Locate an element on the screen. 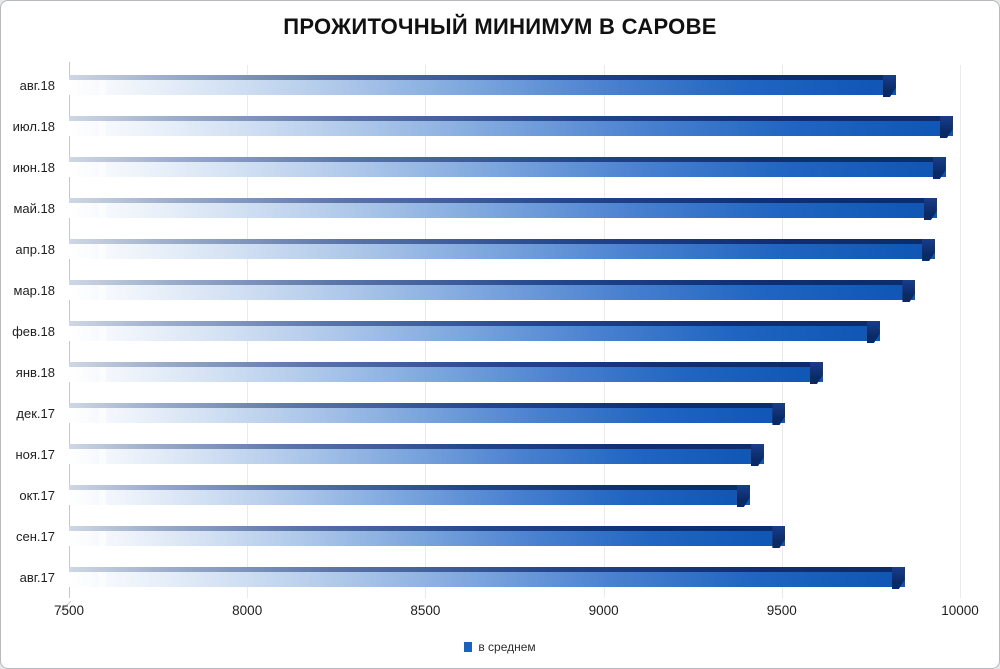 The height and width of the screenshot is (669, 1000). y-category-label: апр.18 is located at coordinates (35, 249).